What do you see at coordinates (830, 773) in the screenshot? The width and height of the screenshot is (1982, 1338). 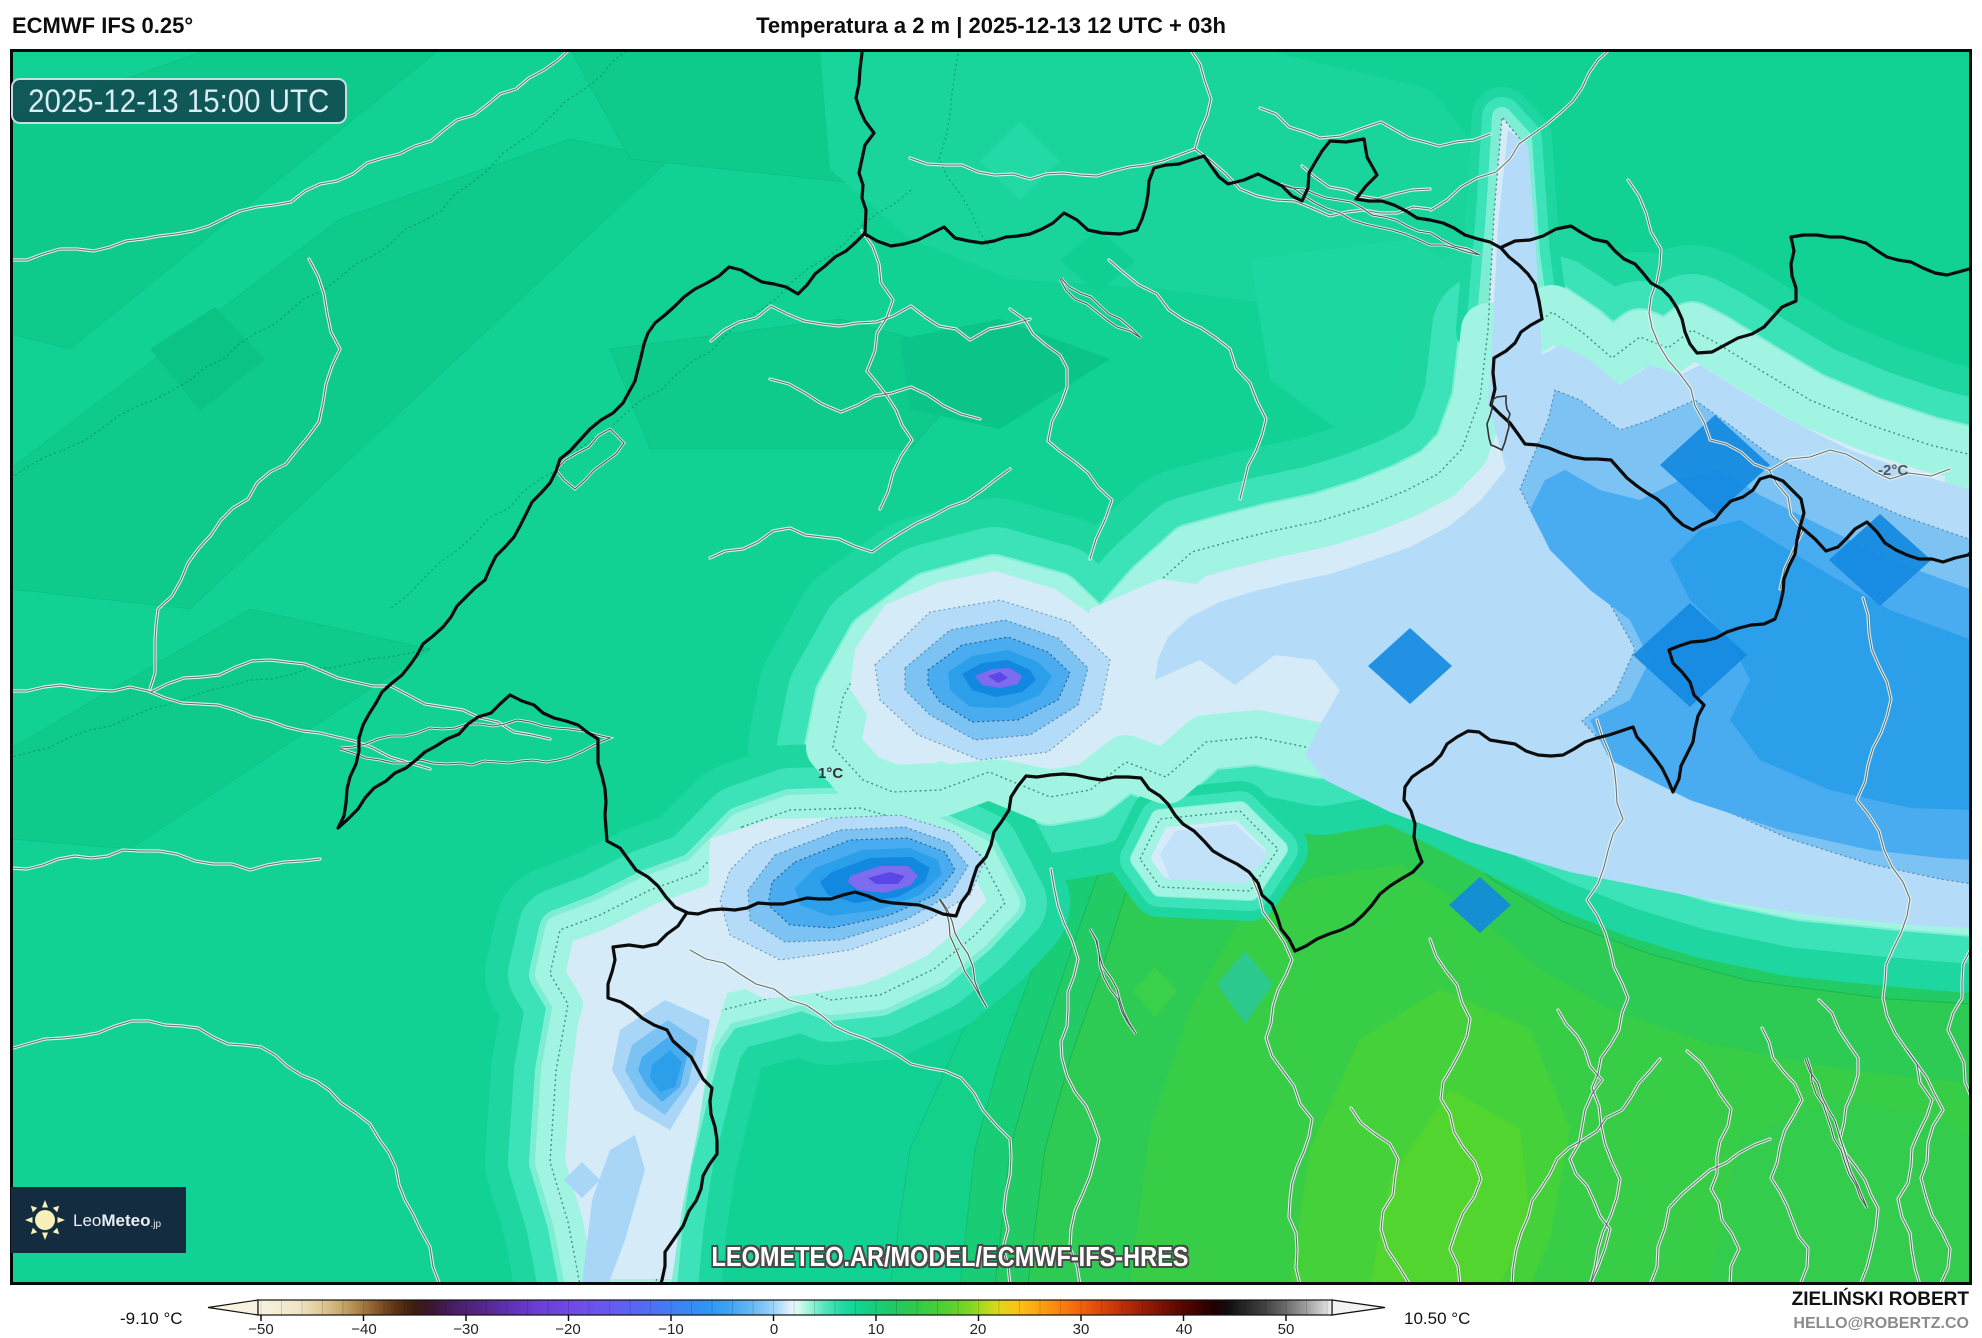 I see `svg-text: 1°C` at bounding box center [830, 773].